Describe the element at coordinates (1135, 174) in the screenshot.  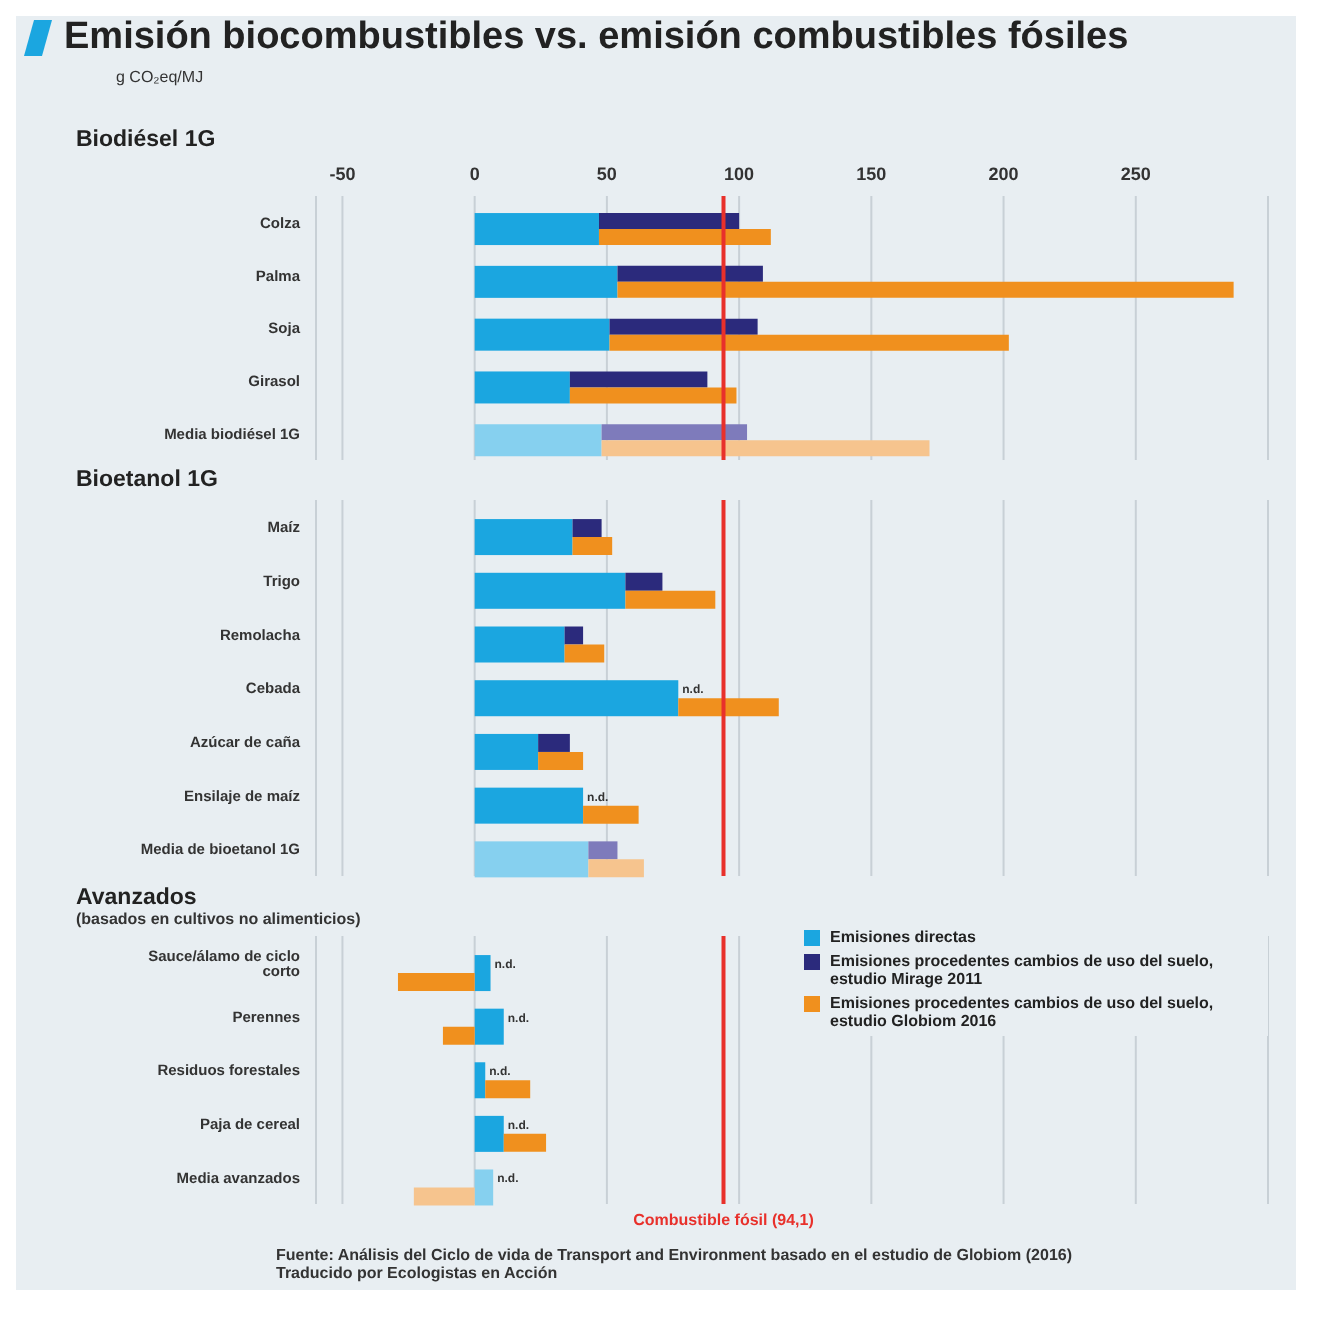
I see `x-tick-label: 250` at that location.